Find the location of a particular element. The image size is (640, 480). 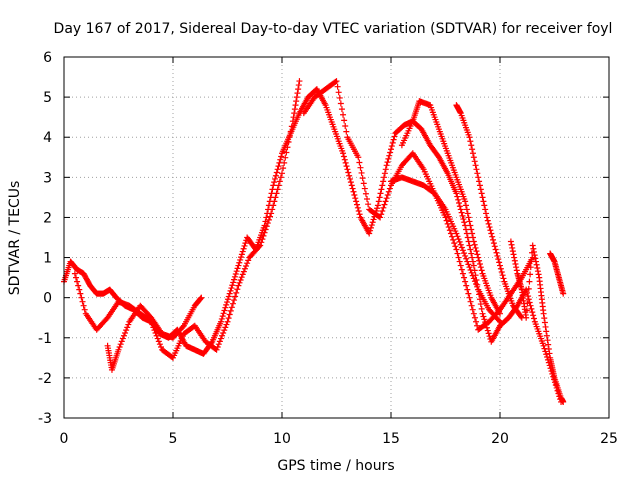

y-tick-label: 6 is located at coordinates (47, 58).